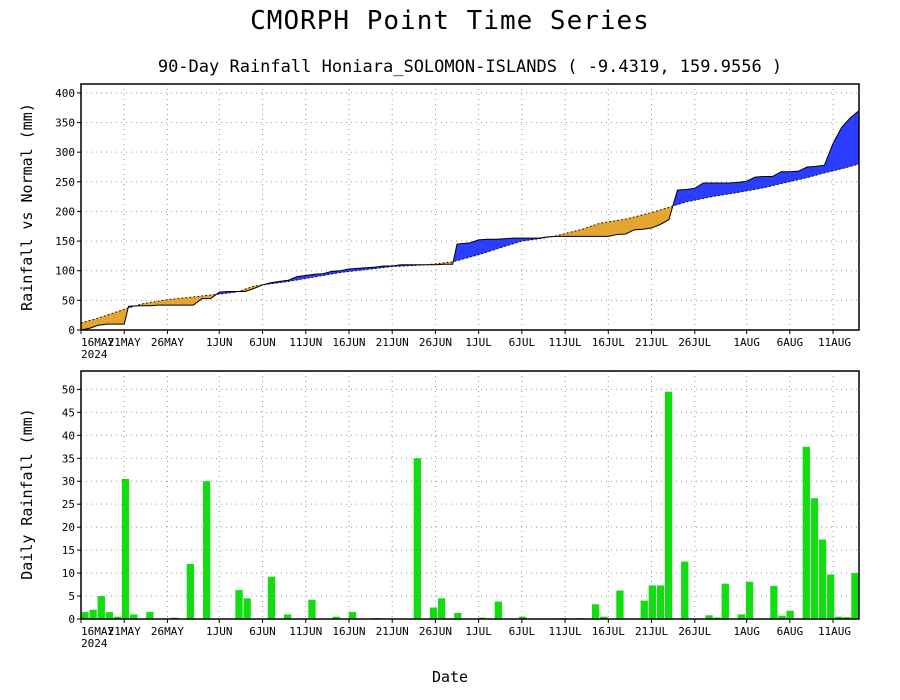 Image resolution: width=900 pixels, height=700 pixels. I want to click on y-tick-label: 45, so click(68, 412).